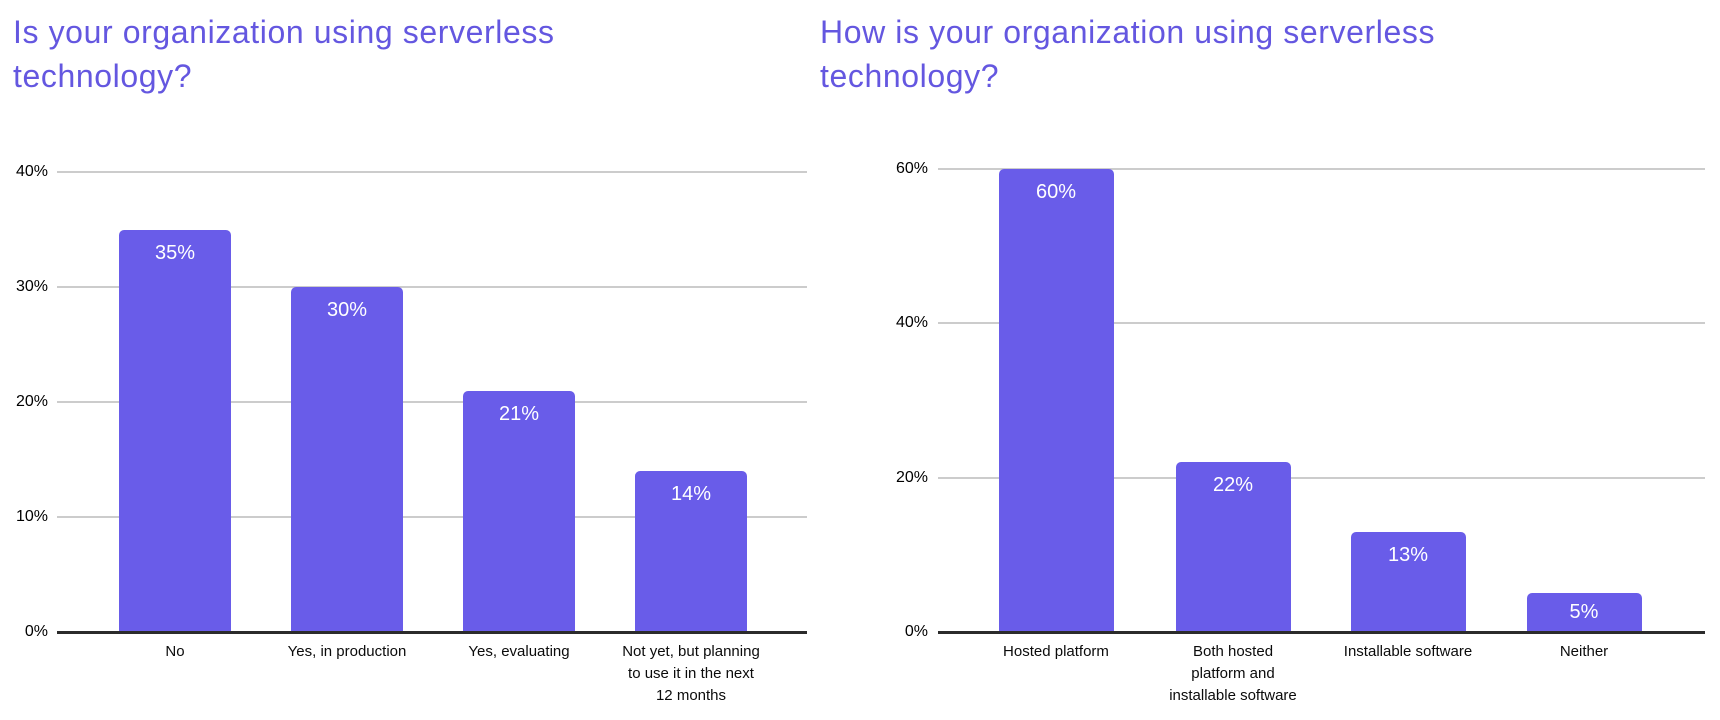  I want to click on bar-value-label: 60%, so click(1056, 192).